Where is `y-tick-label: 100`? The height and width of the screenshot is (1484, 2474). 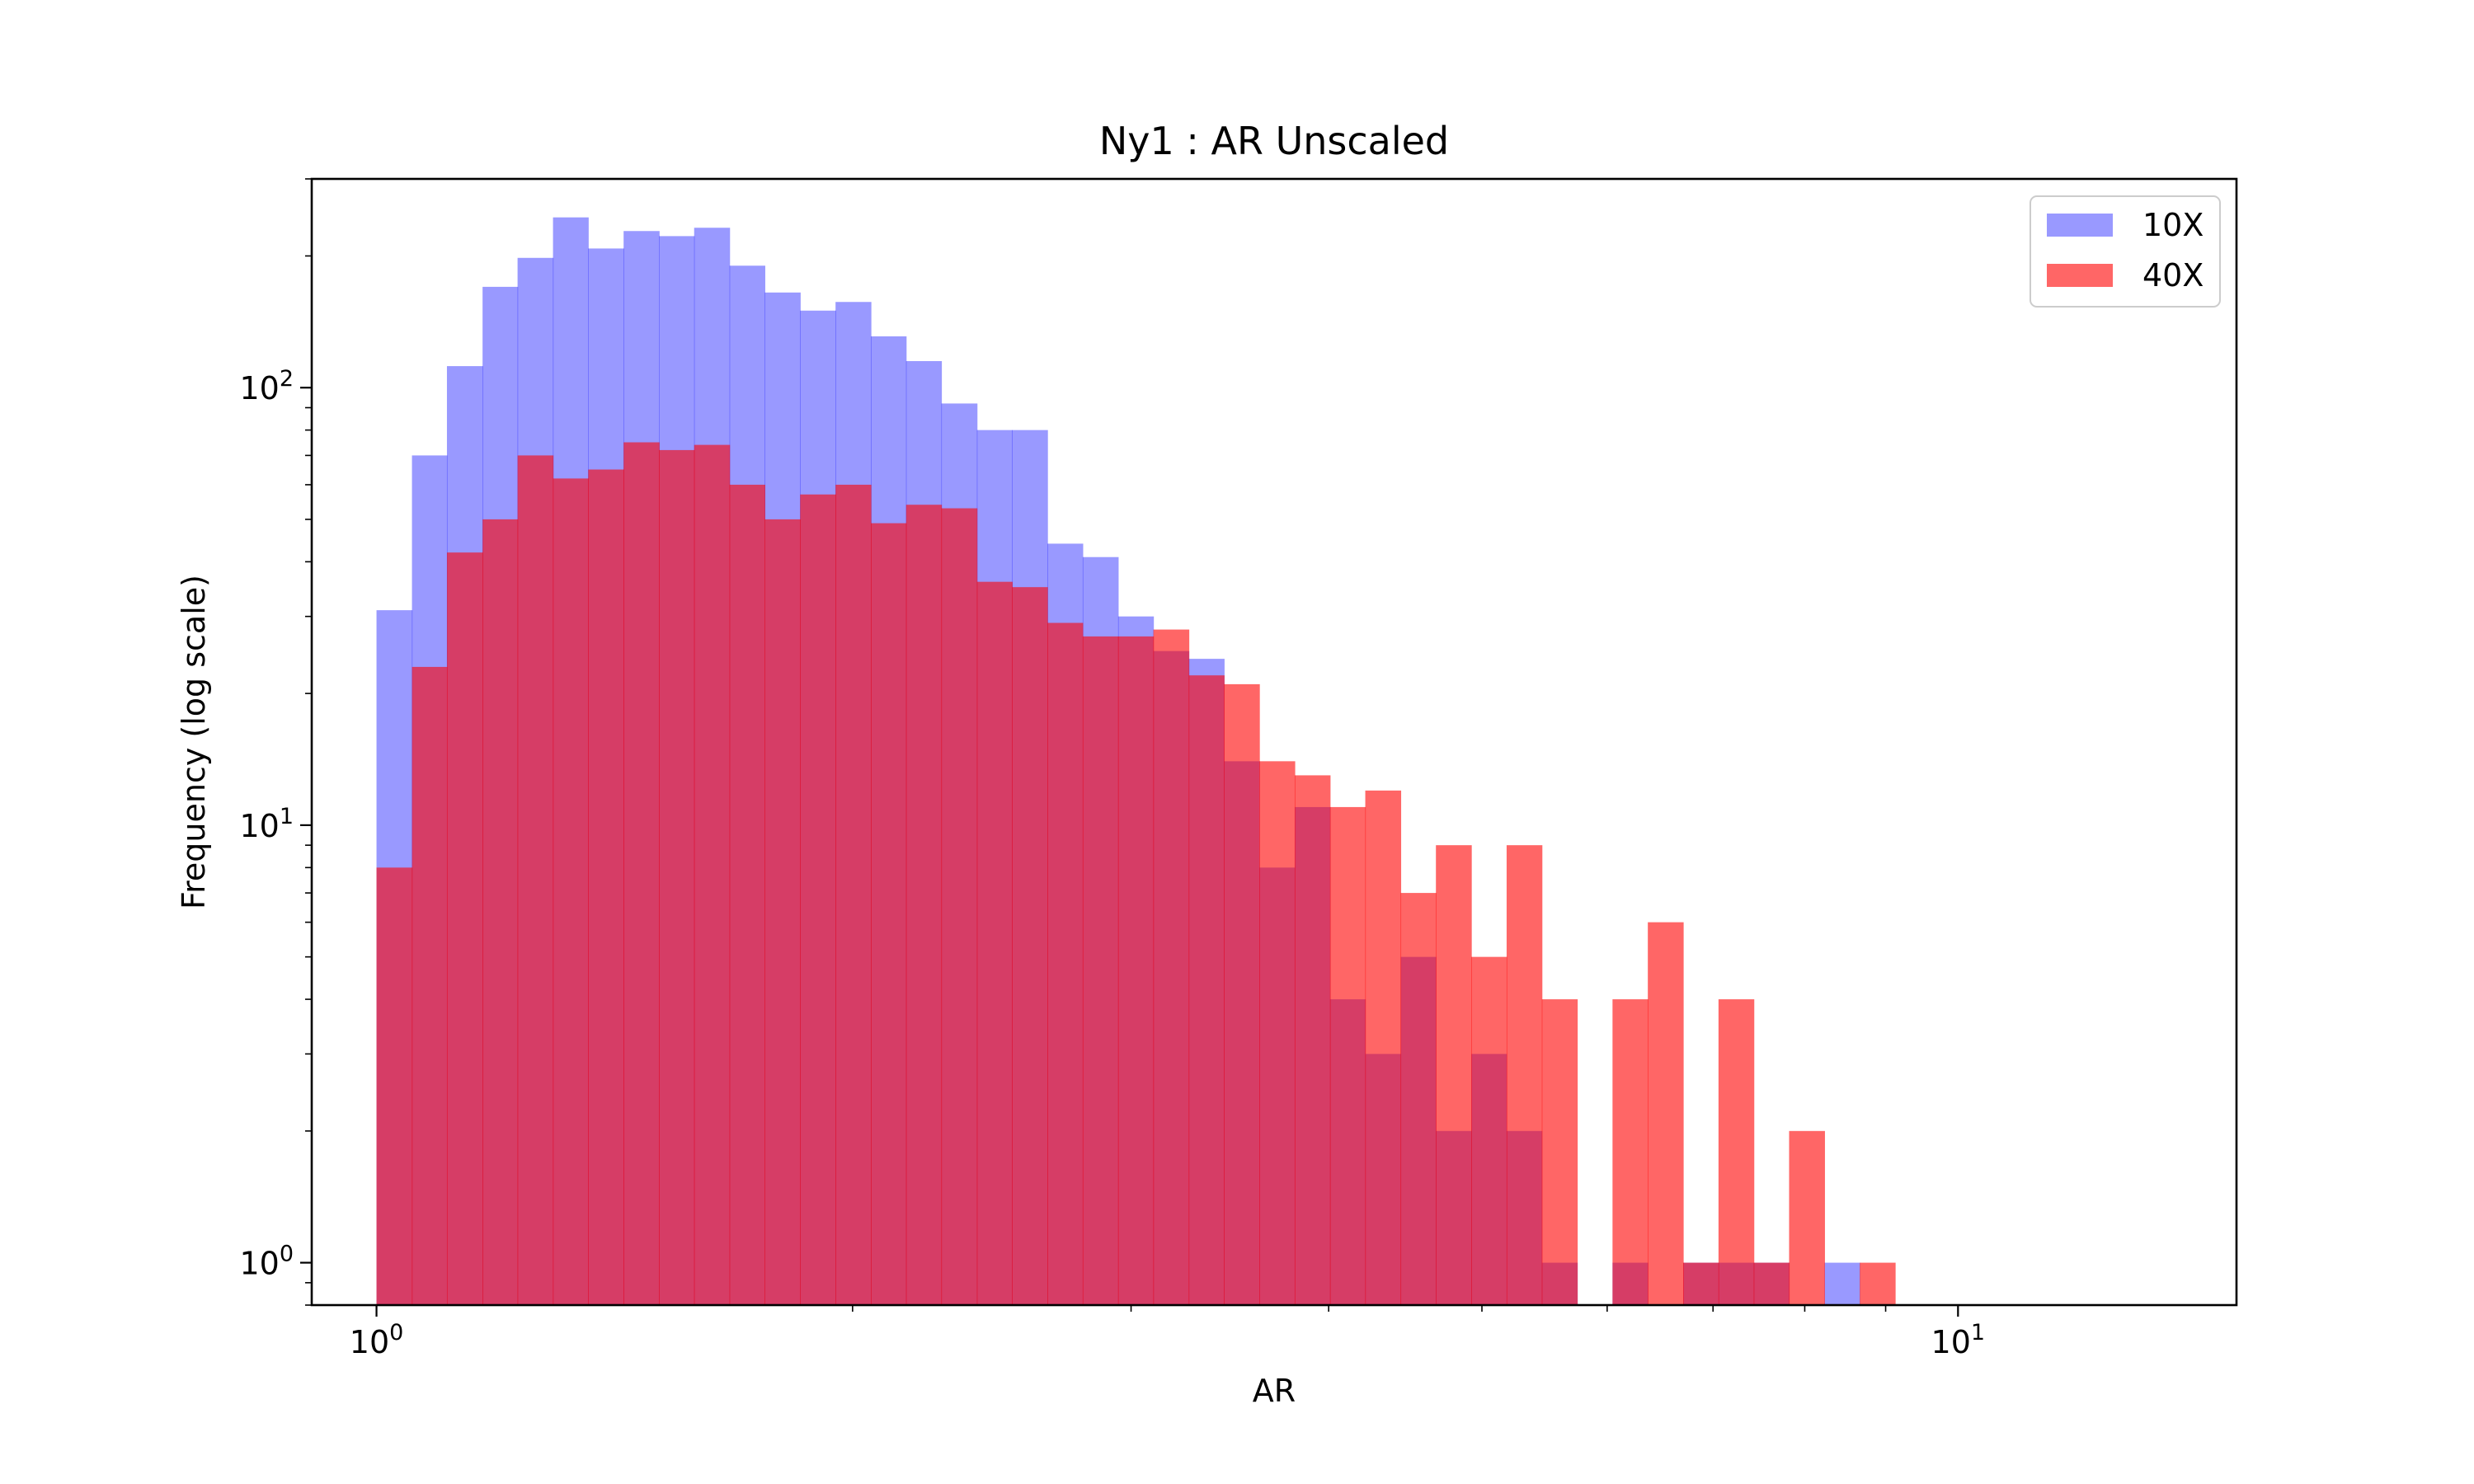
y-tick-label: 100 is located at coordinates (266, 1262).